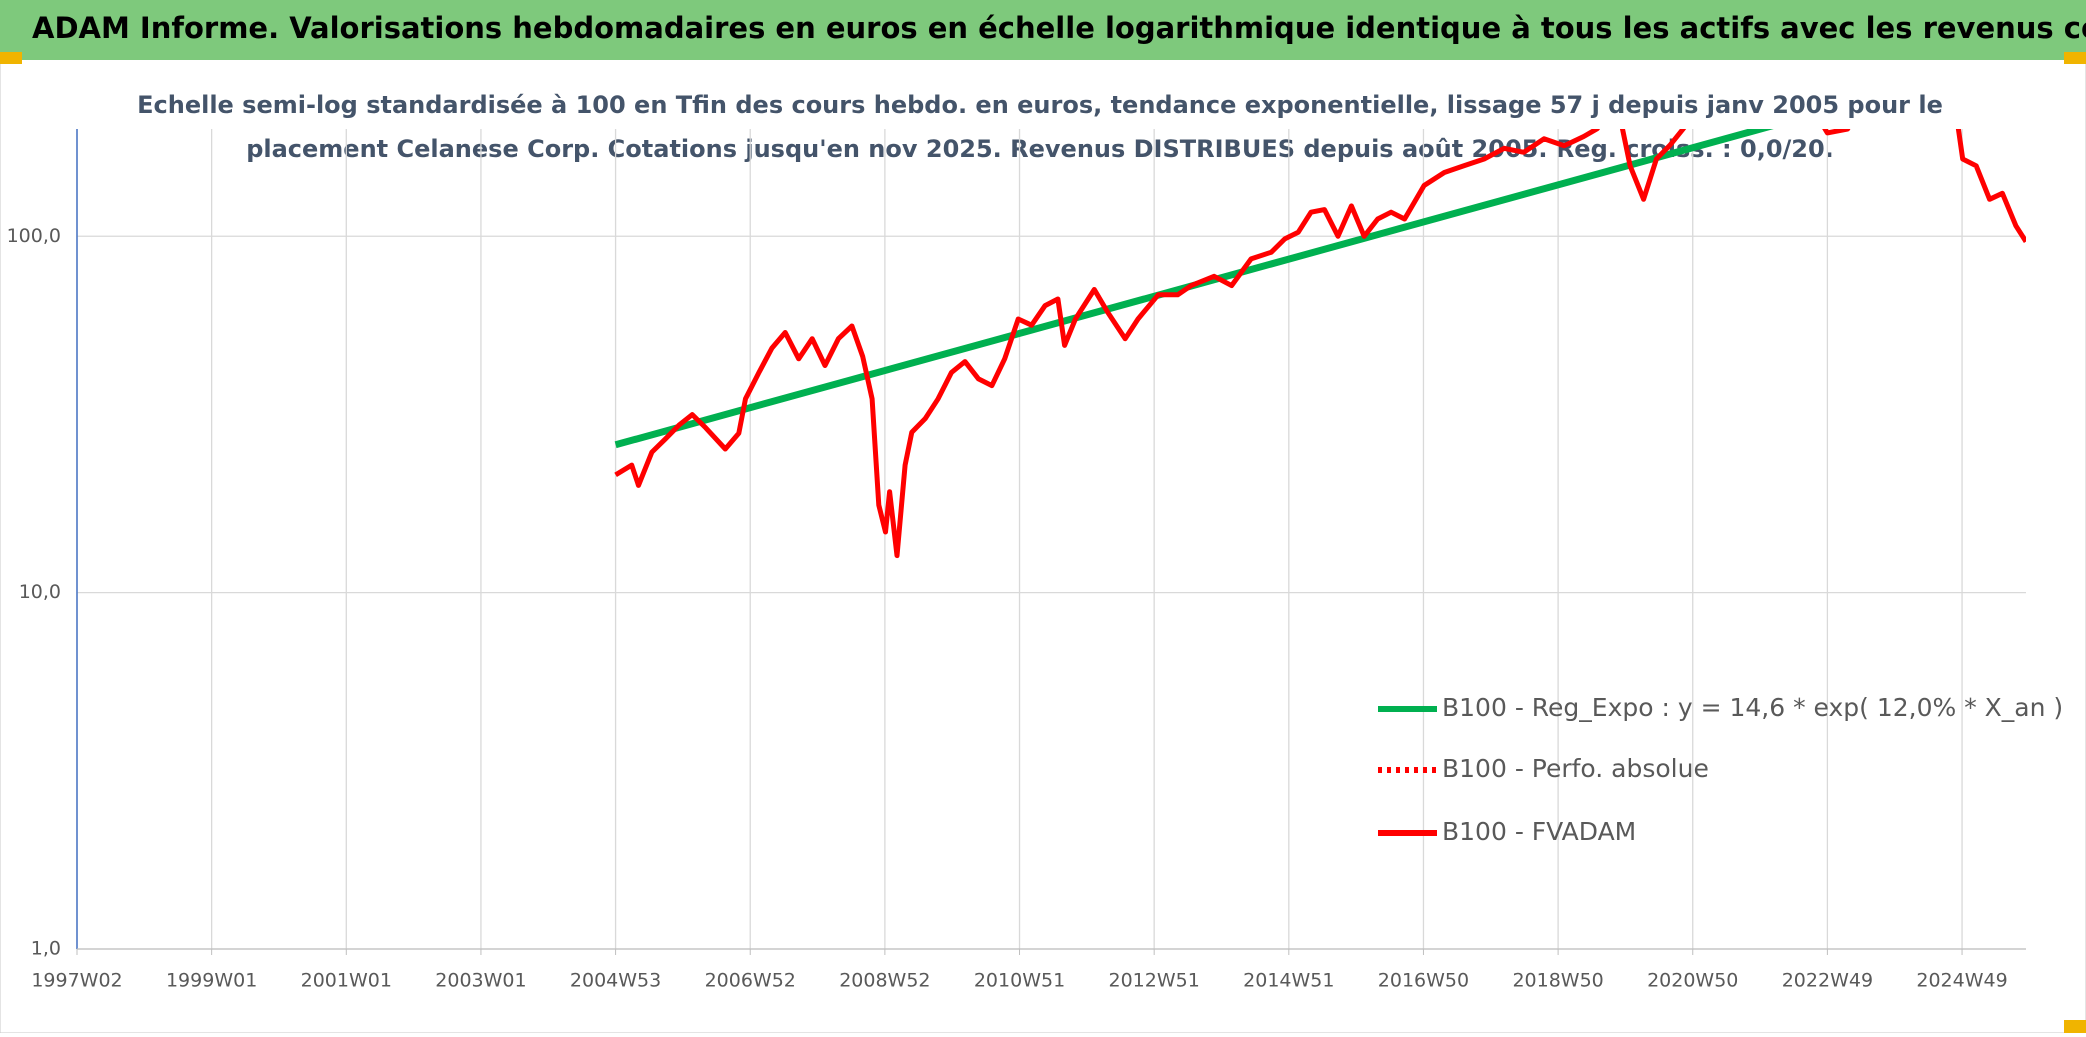 The height and width of the screenshot is (1037, 2086). Describe the element at coordinates (1423, 981) in the screenshot. I see `x-tick-label: 2016W50` at that location.